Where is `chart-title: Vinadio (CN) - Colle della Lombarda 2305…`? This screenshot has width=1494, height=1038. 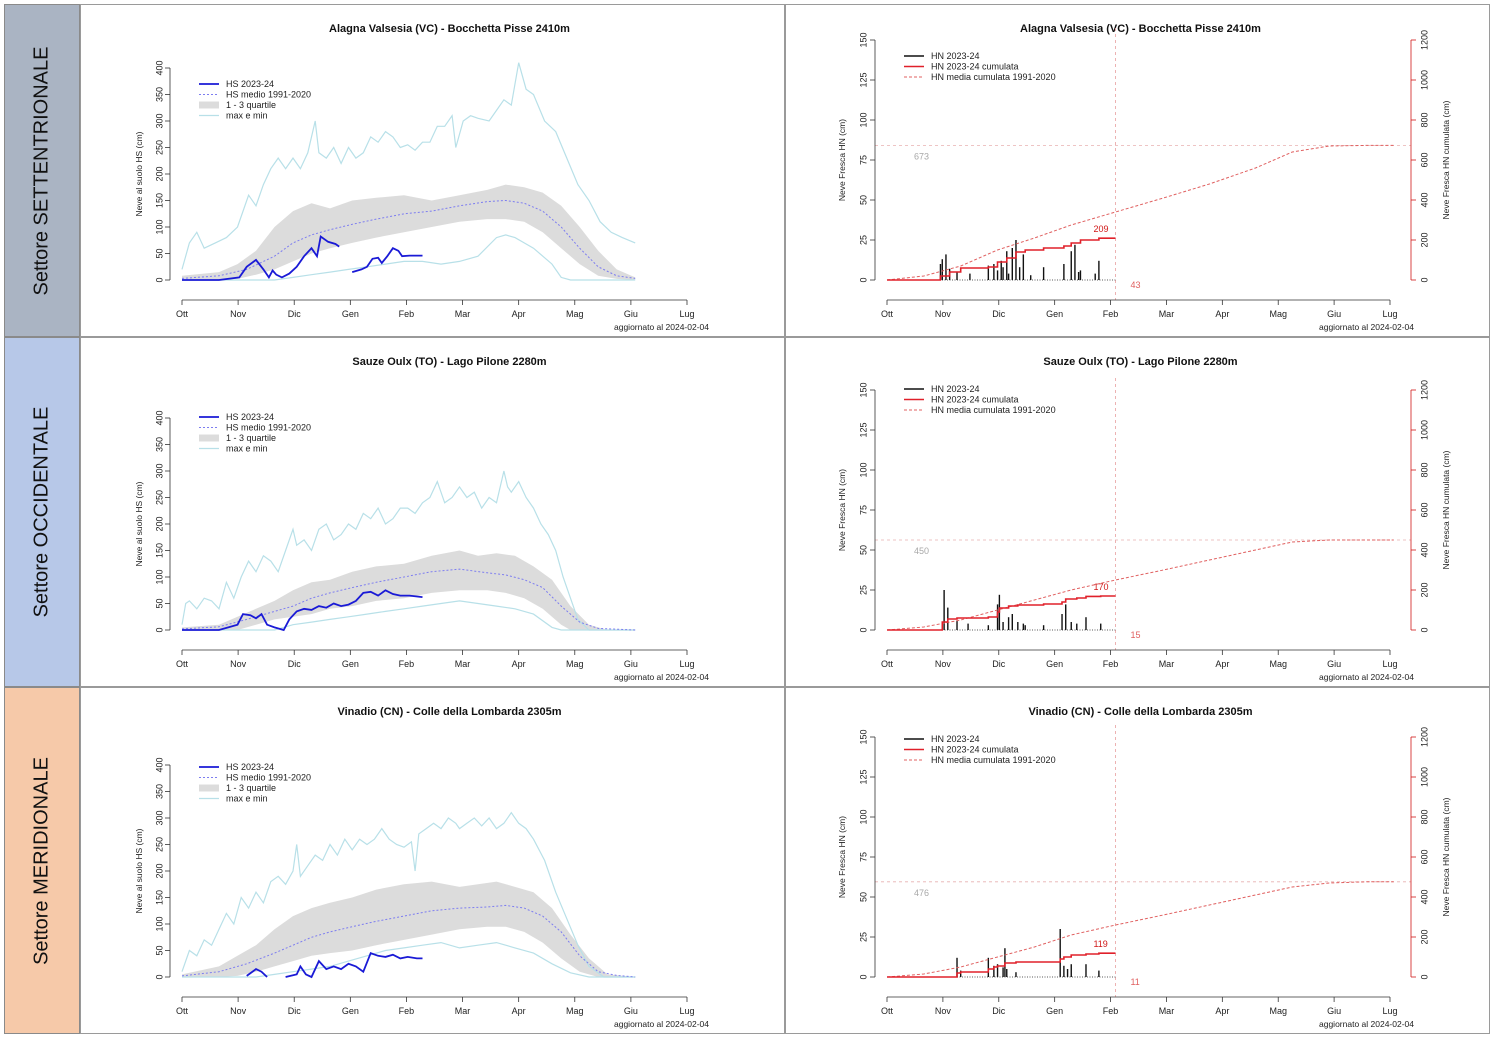
chart-title: Vinadio (CN) - Colle della Lombarda 2305… is located at coordinates (1140, 712).